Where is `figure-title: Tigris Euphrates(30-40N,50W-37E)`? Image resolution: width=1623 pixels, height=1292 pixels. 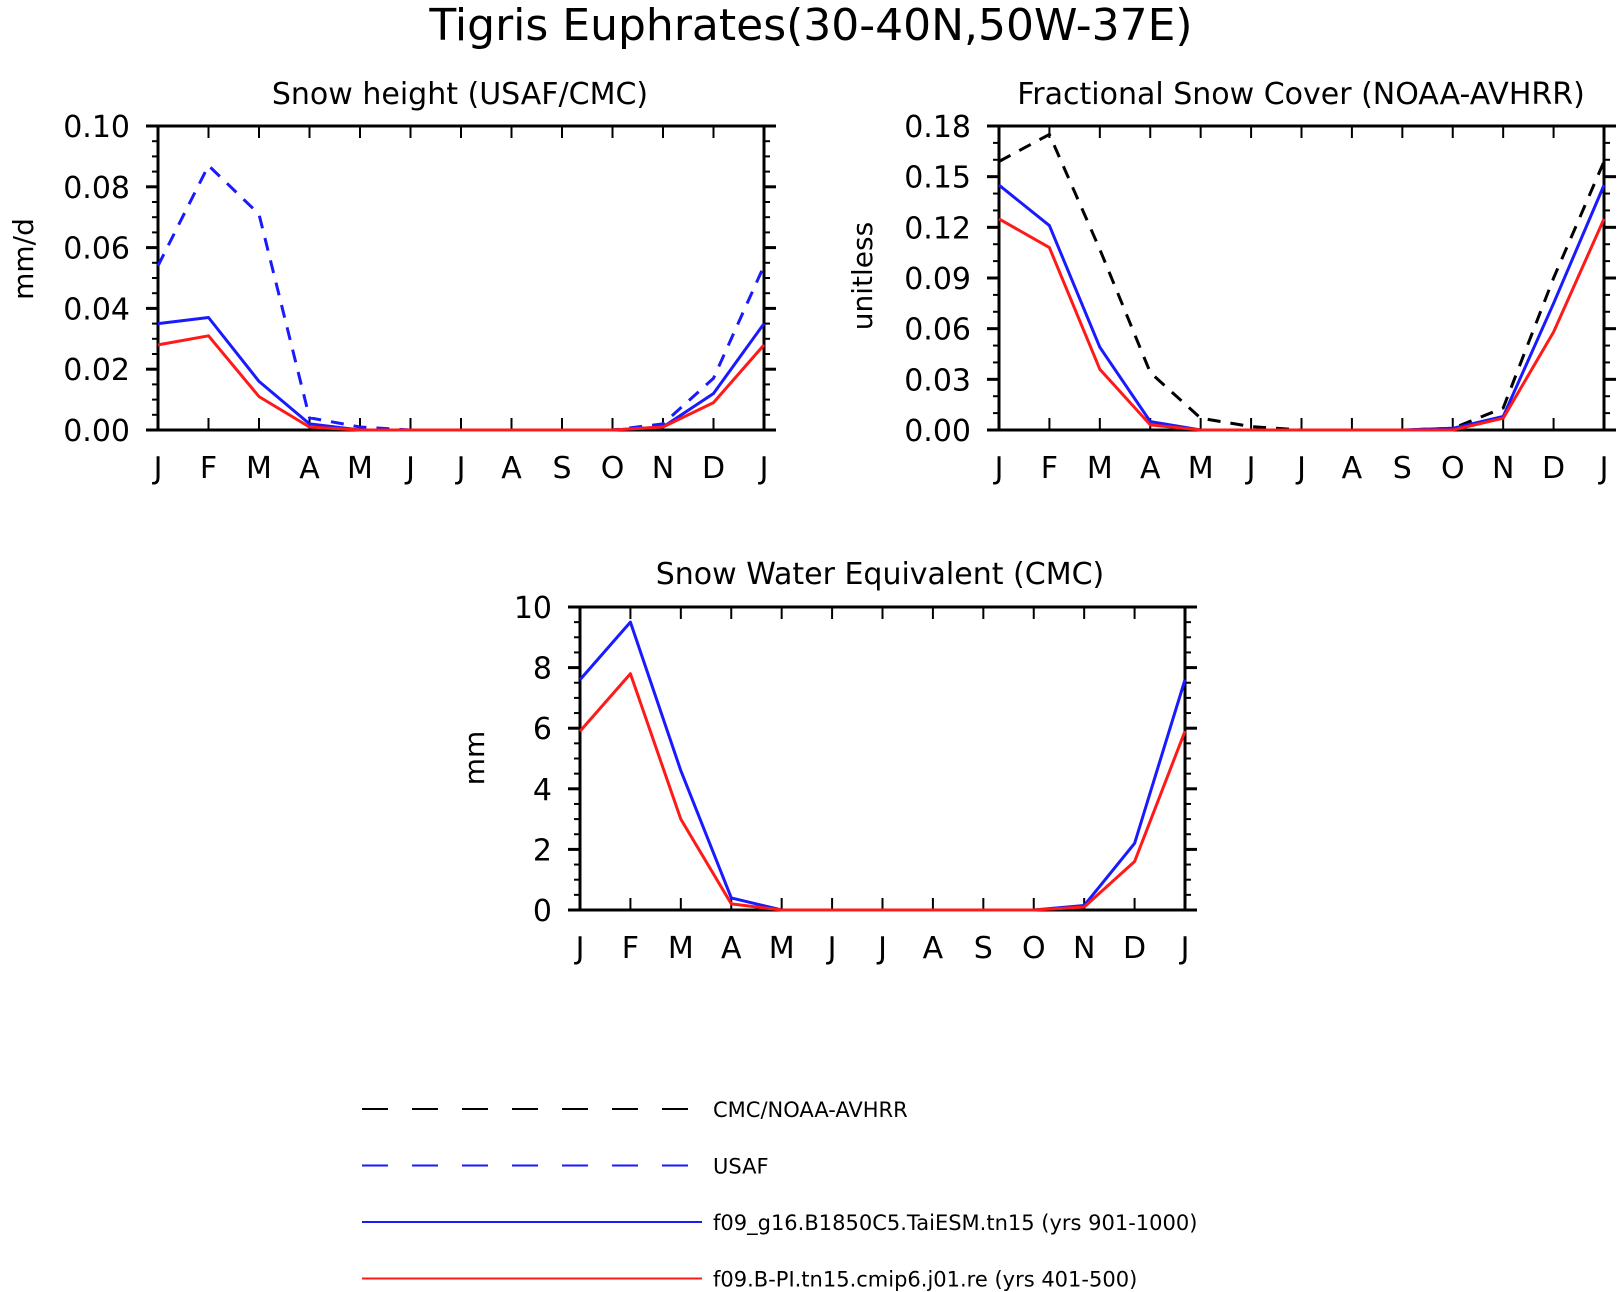
figure-title: Tigris Euphrates(30-40N,50W-37E) is located at coordinates (810, 25).